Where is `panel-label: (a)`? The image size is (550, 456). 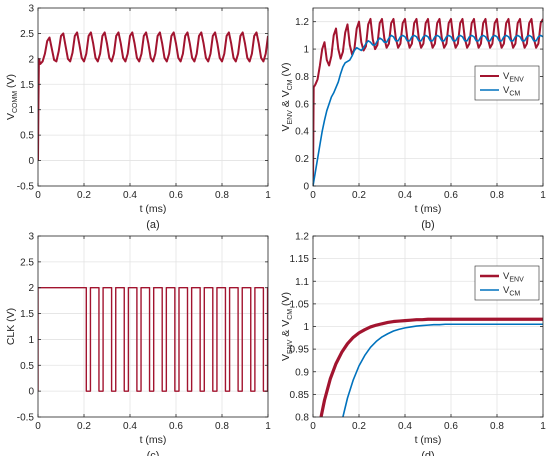 panel-label: (a) is located at coordinates (152, 225).